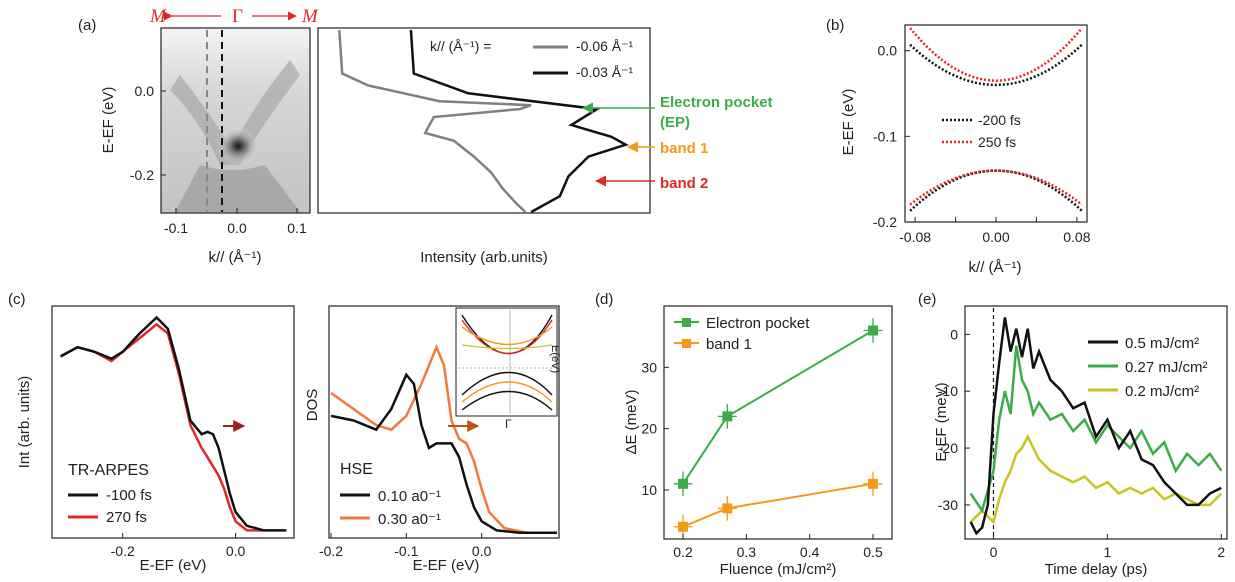 Image resolution: width=1235 pixels, height=582 pixels. What do you see at coordinates (129, 495) in the screenshot?
I see `c-left-legend-label-0: -100 fs` at bounding box center [129, 495].